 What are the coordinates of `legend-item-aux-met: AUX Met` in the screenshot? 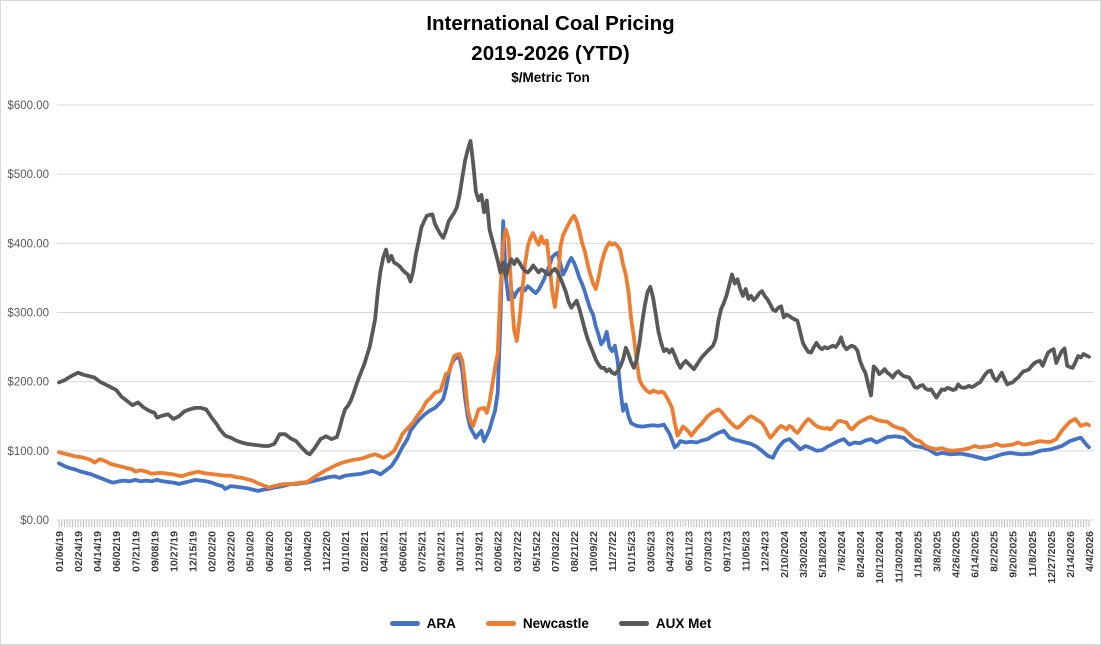 It's located at (665, 623).